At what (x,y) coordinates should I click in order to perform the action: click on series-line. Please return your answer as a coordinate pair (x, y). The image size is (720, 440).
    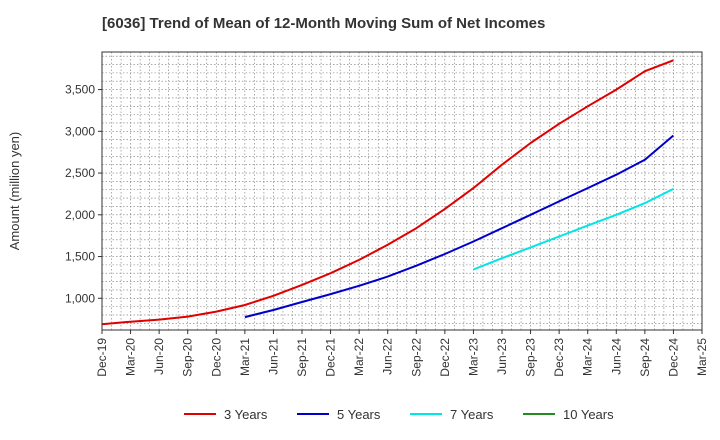
    Looking at the image, I should click on (573, 229).